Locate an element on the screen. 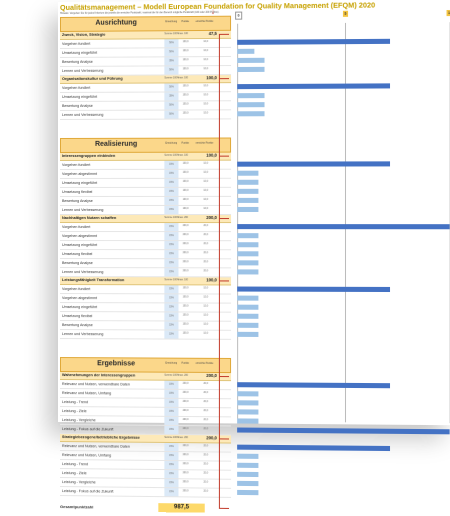 The width and height of the screenshot is (450, 516). criterion-title: Interessengruppen einbinden is located at coordinates (88, 156).